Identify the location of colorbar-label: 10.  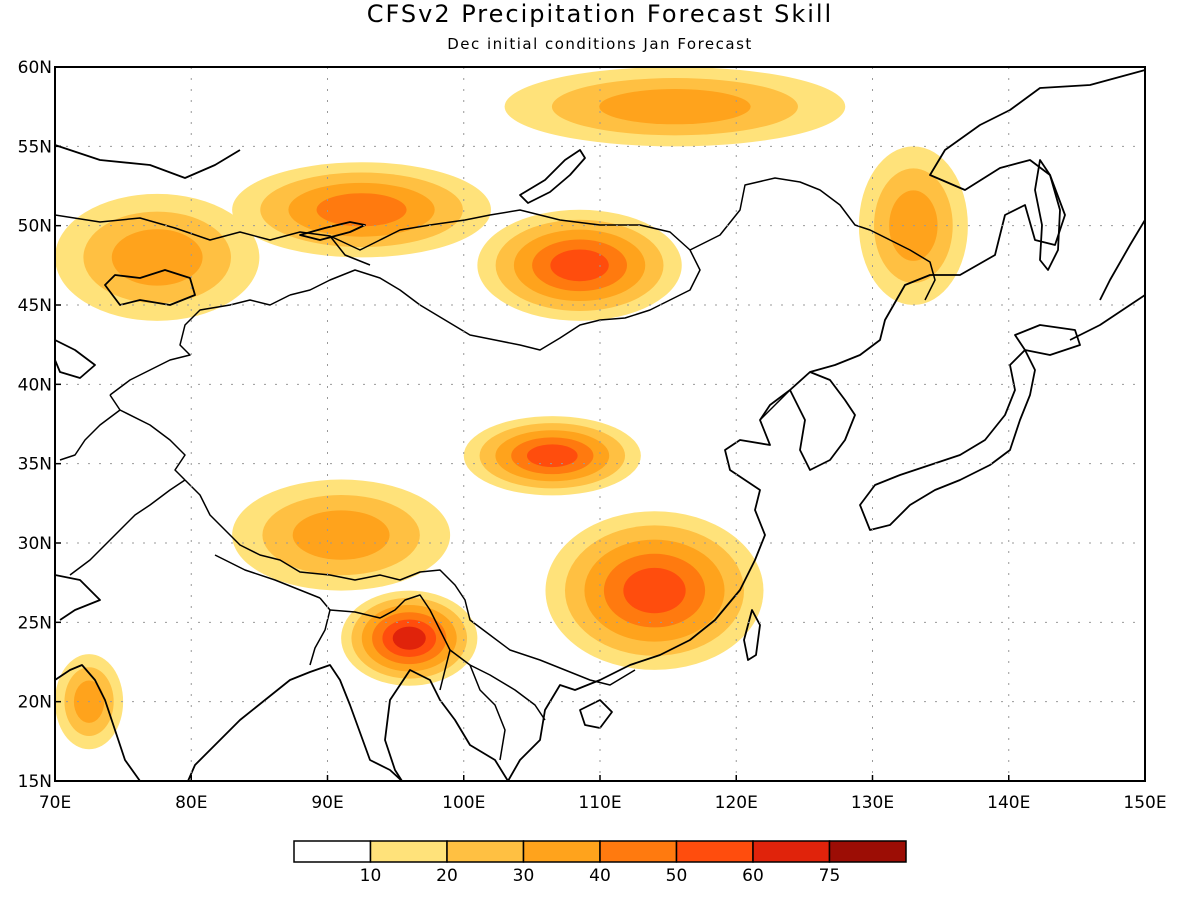
(371, 876).